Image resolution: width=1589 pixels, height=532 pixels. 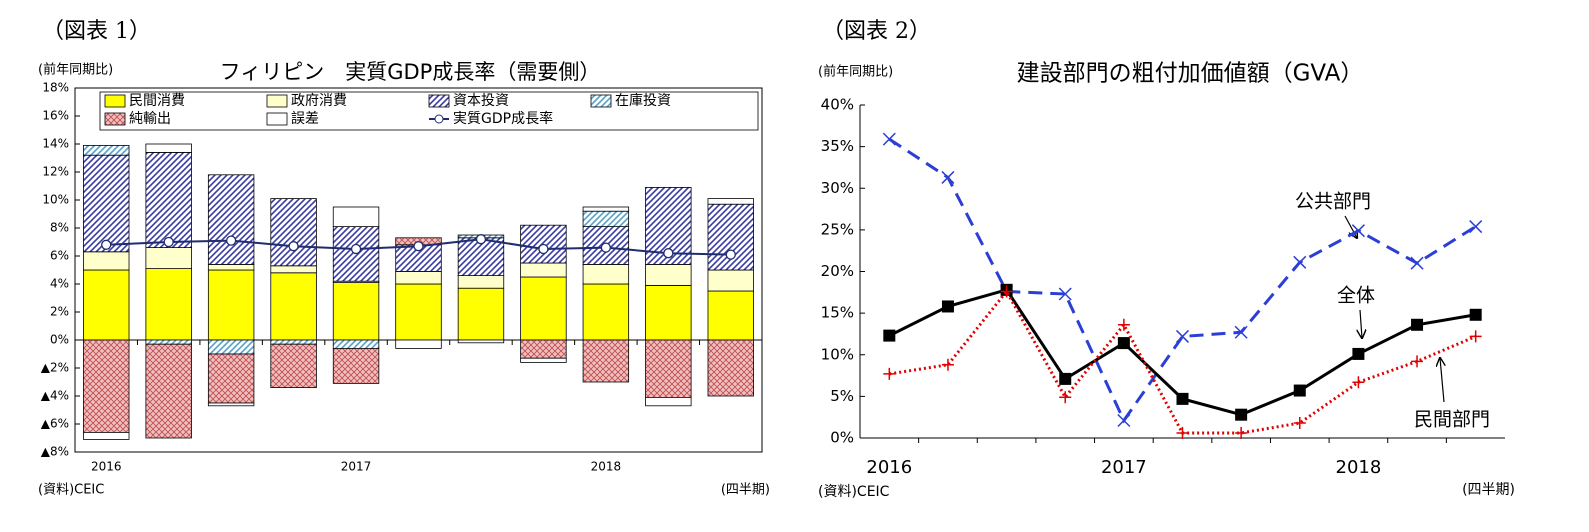 What do you see at coordinates (1190, 74) in the screenshot?
I see `chart-title: 建設部門の粗付加価値額（GVA）` at bounding box center [1190, 74].